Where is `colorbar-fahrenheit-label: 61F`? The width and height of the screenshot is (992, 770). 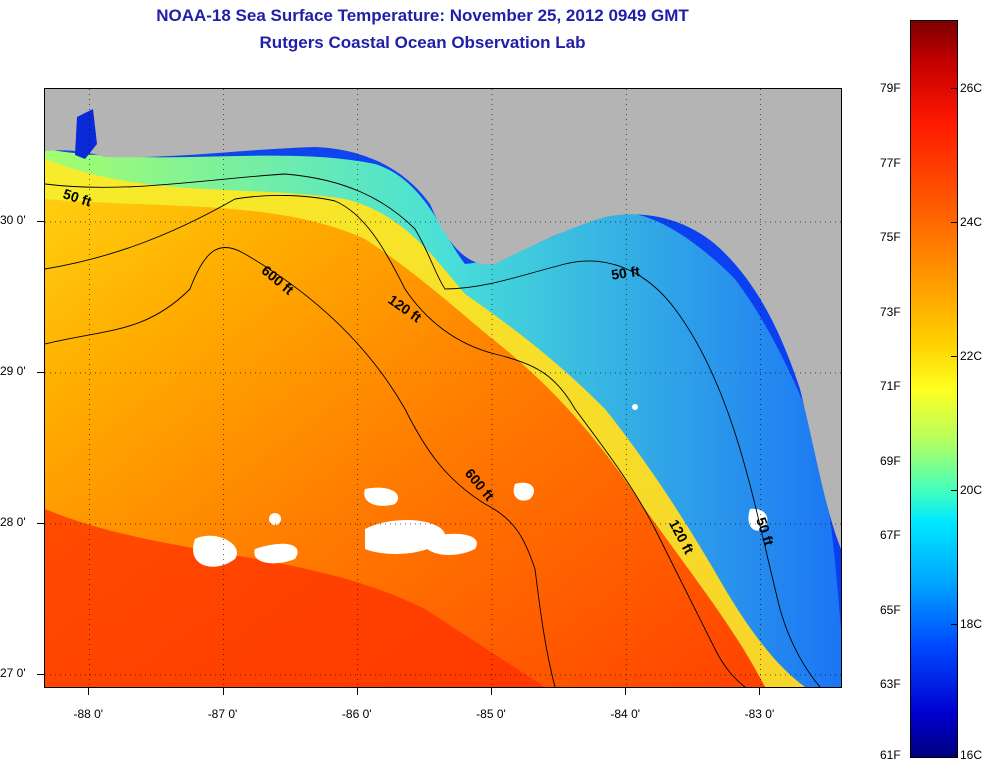 colorbar-fahrenheit-label: 61F is located at coordinates (890, 755).